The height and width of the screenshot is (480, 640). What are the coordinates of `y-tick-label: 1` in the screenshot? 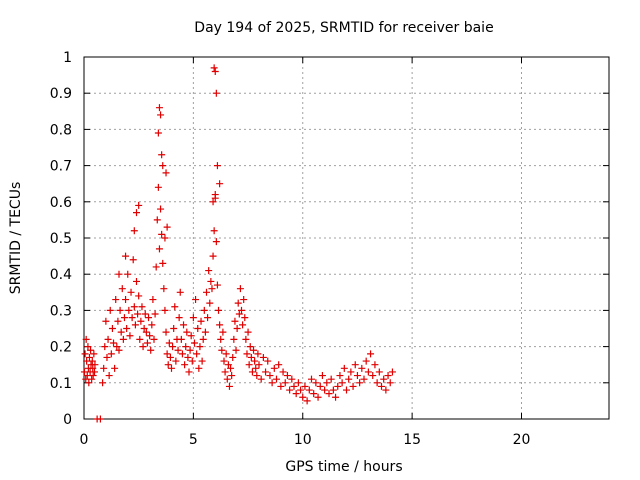 It's located at (67, 58).